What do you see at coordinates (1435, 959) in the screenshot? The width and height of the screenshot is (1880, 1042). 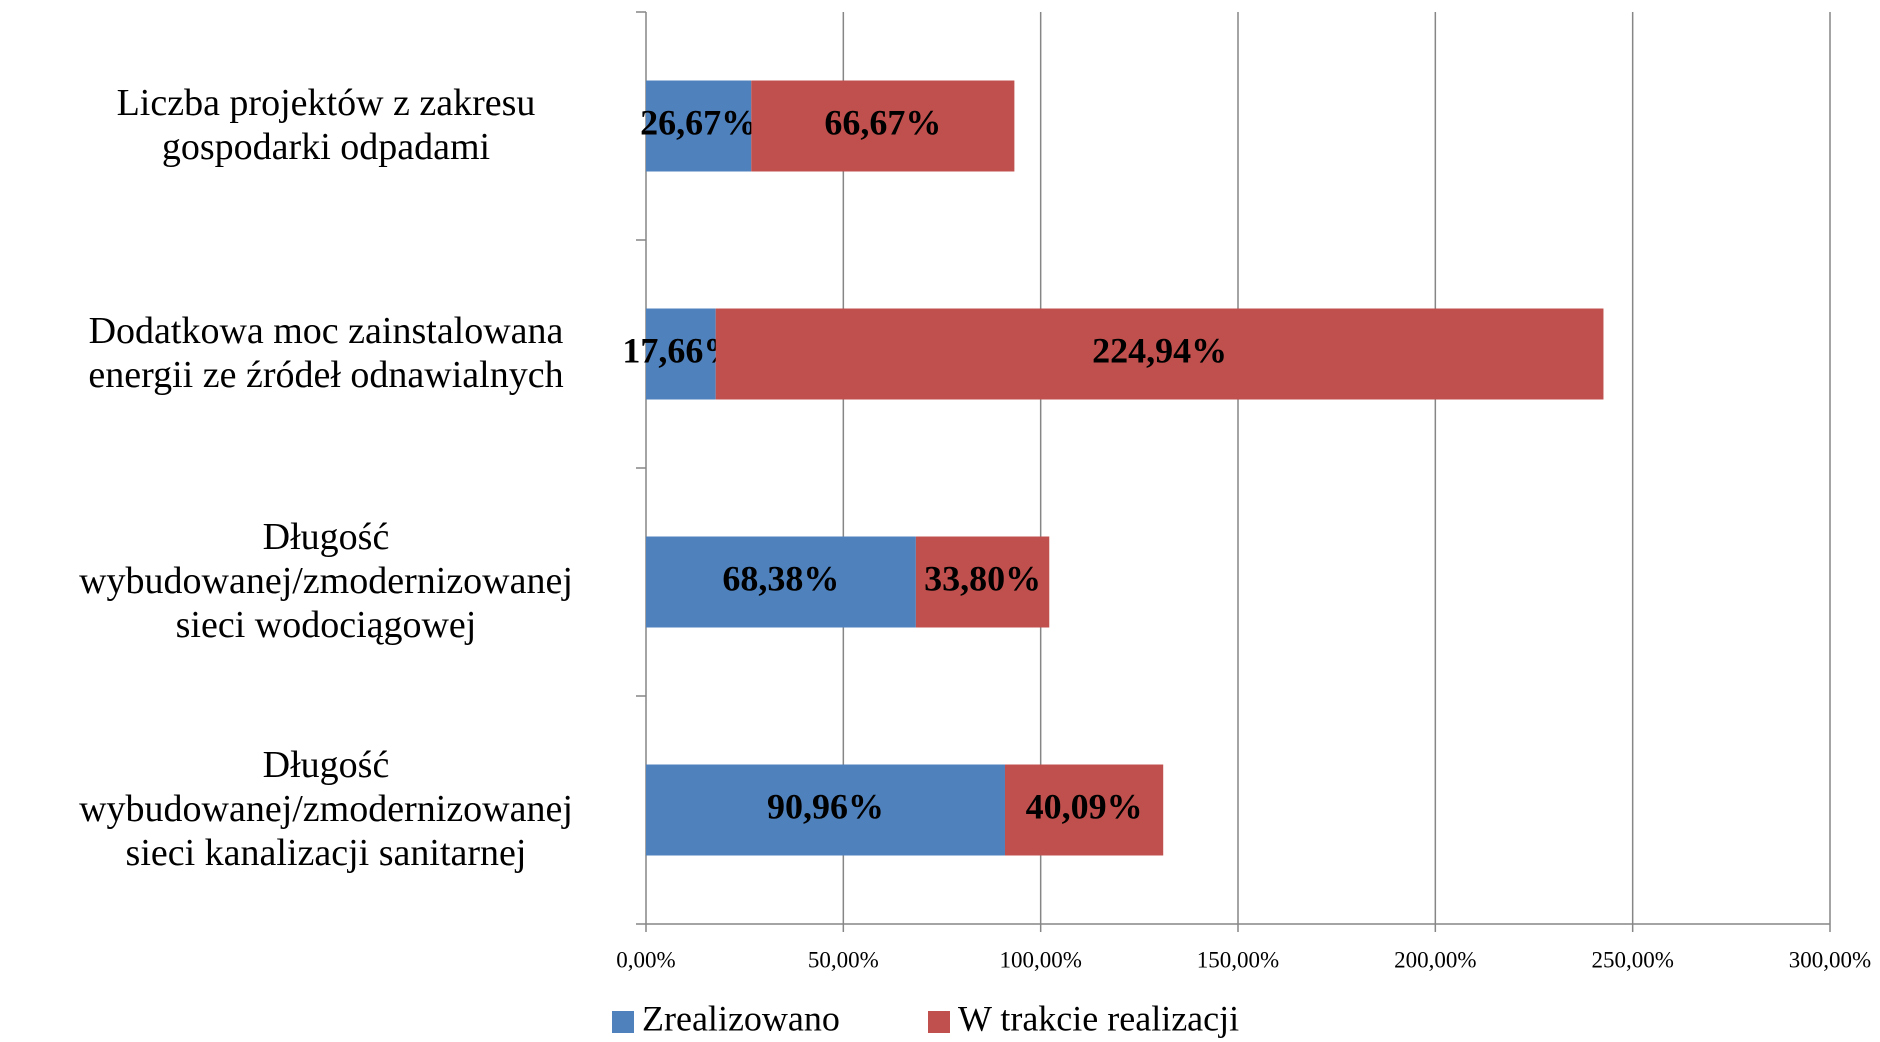 I see `x-tick-label: 200,00%` at bounding box center [1435, 959].